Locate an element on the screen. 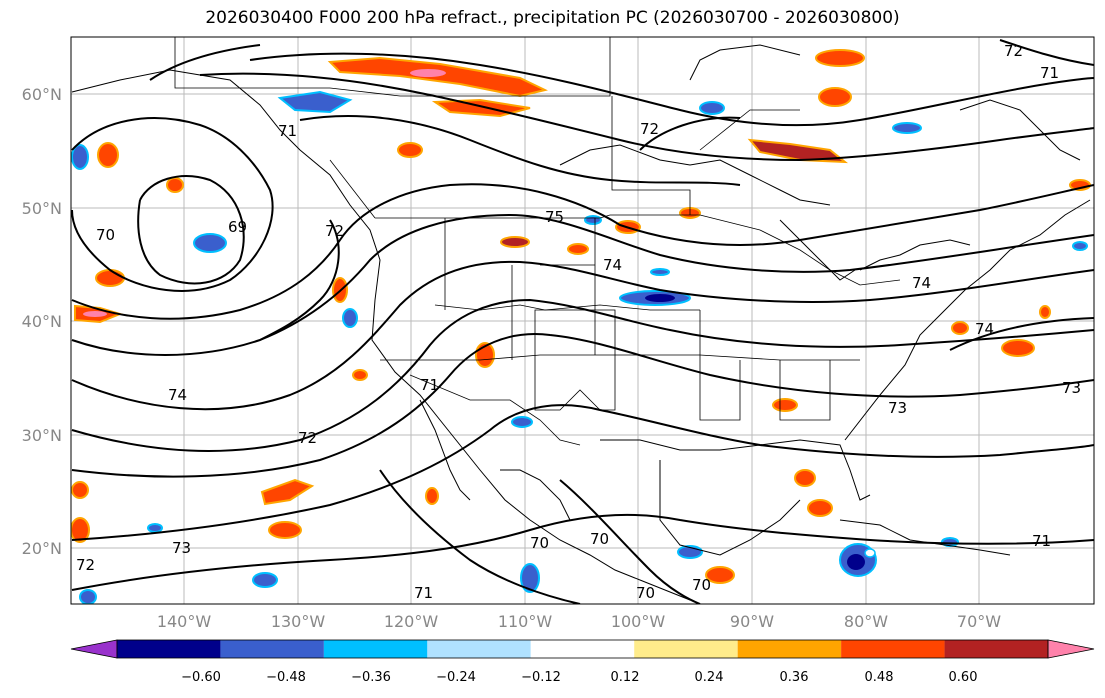 This screenshot has height=698, width=1105. colorbar-tick: 0.48 is located at coordinates (879, 677).